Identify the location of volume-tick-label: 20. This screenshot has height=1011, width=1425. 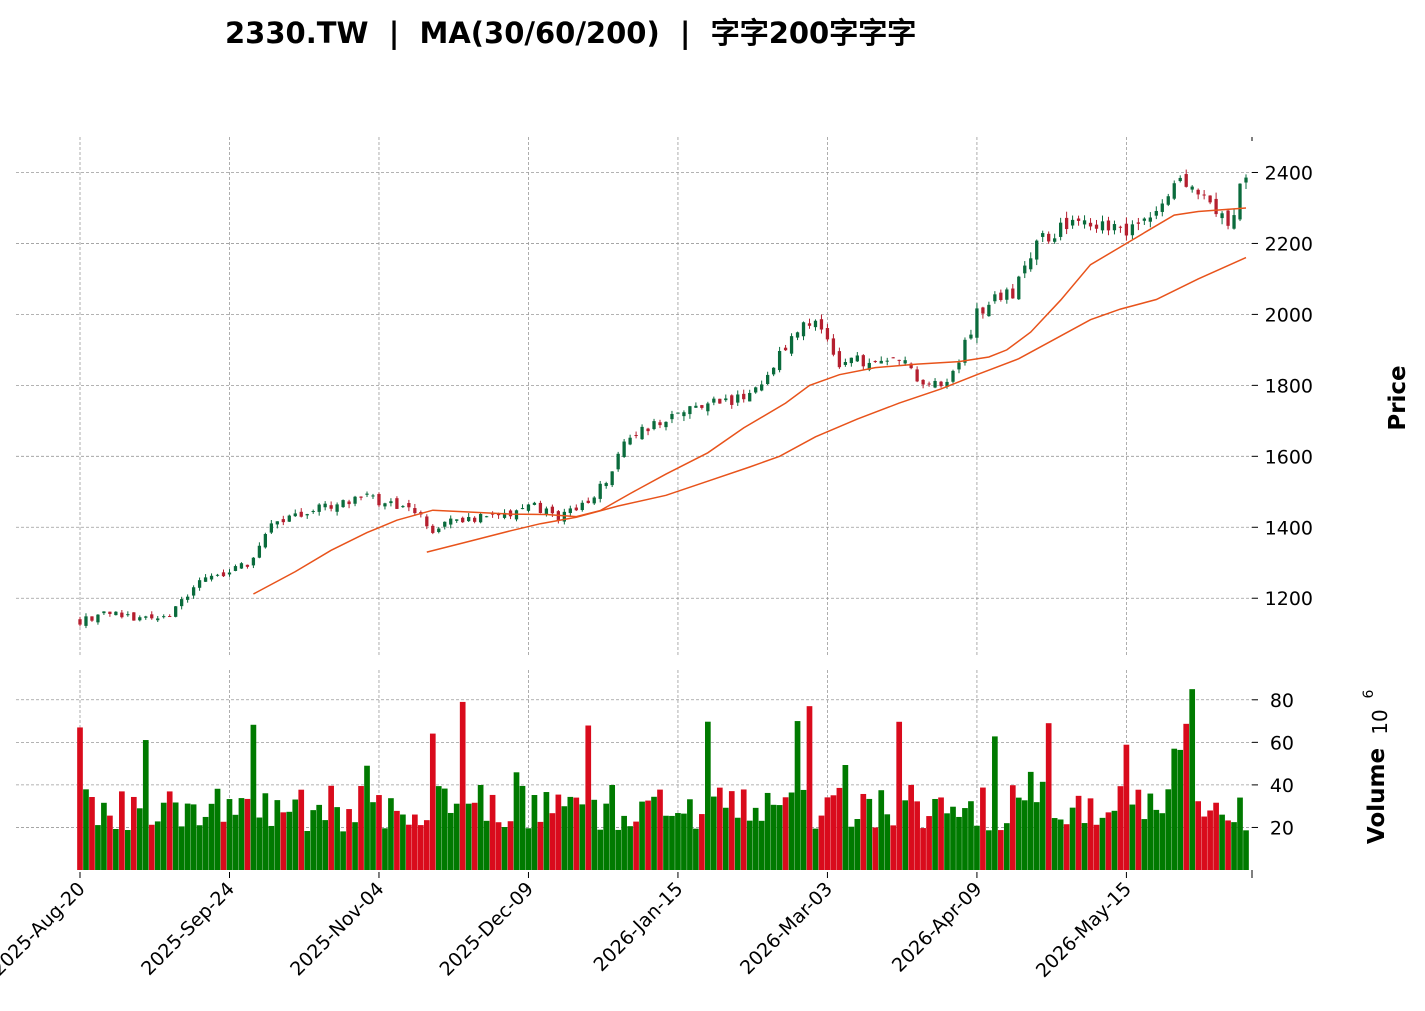
(1282, 828).